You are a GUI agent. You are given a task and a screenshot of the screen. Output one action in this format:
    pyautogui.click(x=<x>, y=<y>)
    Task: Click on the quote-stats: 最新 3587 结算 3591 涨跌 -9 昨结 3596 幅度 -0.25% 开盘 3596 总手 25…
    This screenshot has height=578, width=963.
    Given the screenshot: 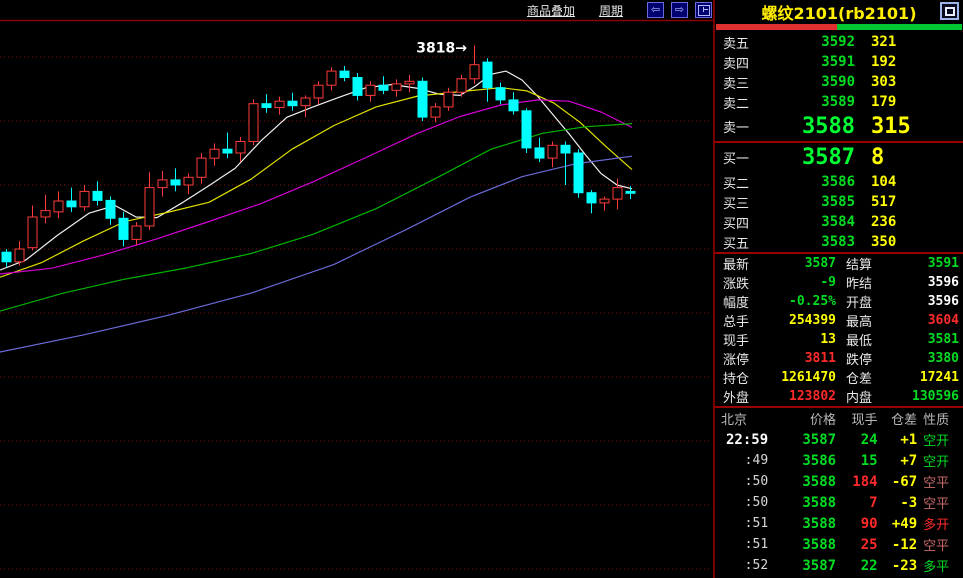 What is the action you would take?
    pyautogui.click(x=839, y=330)
    